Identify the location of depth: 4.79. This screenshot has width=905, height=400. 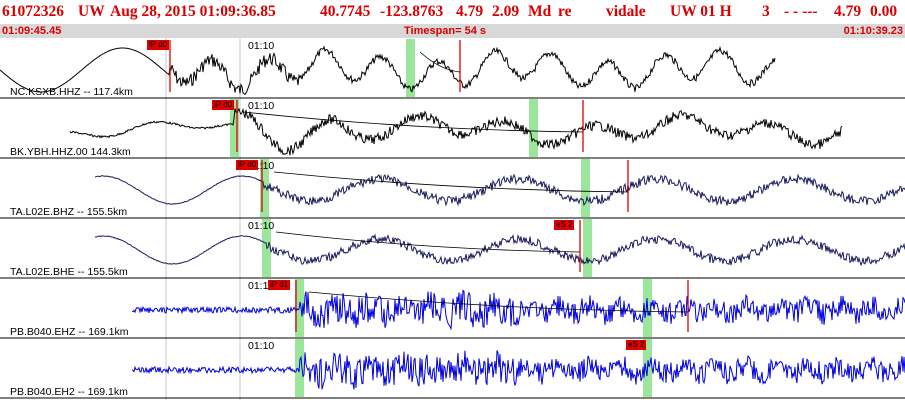
(470, 11).